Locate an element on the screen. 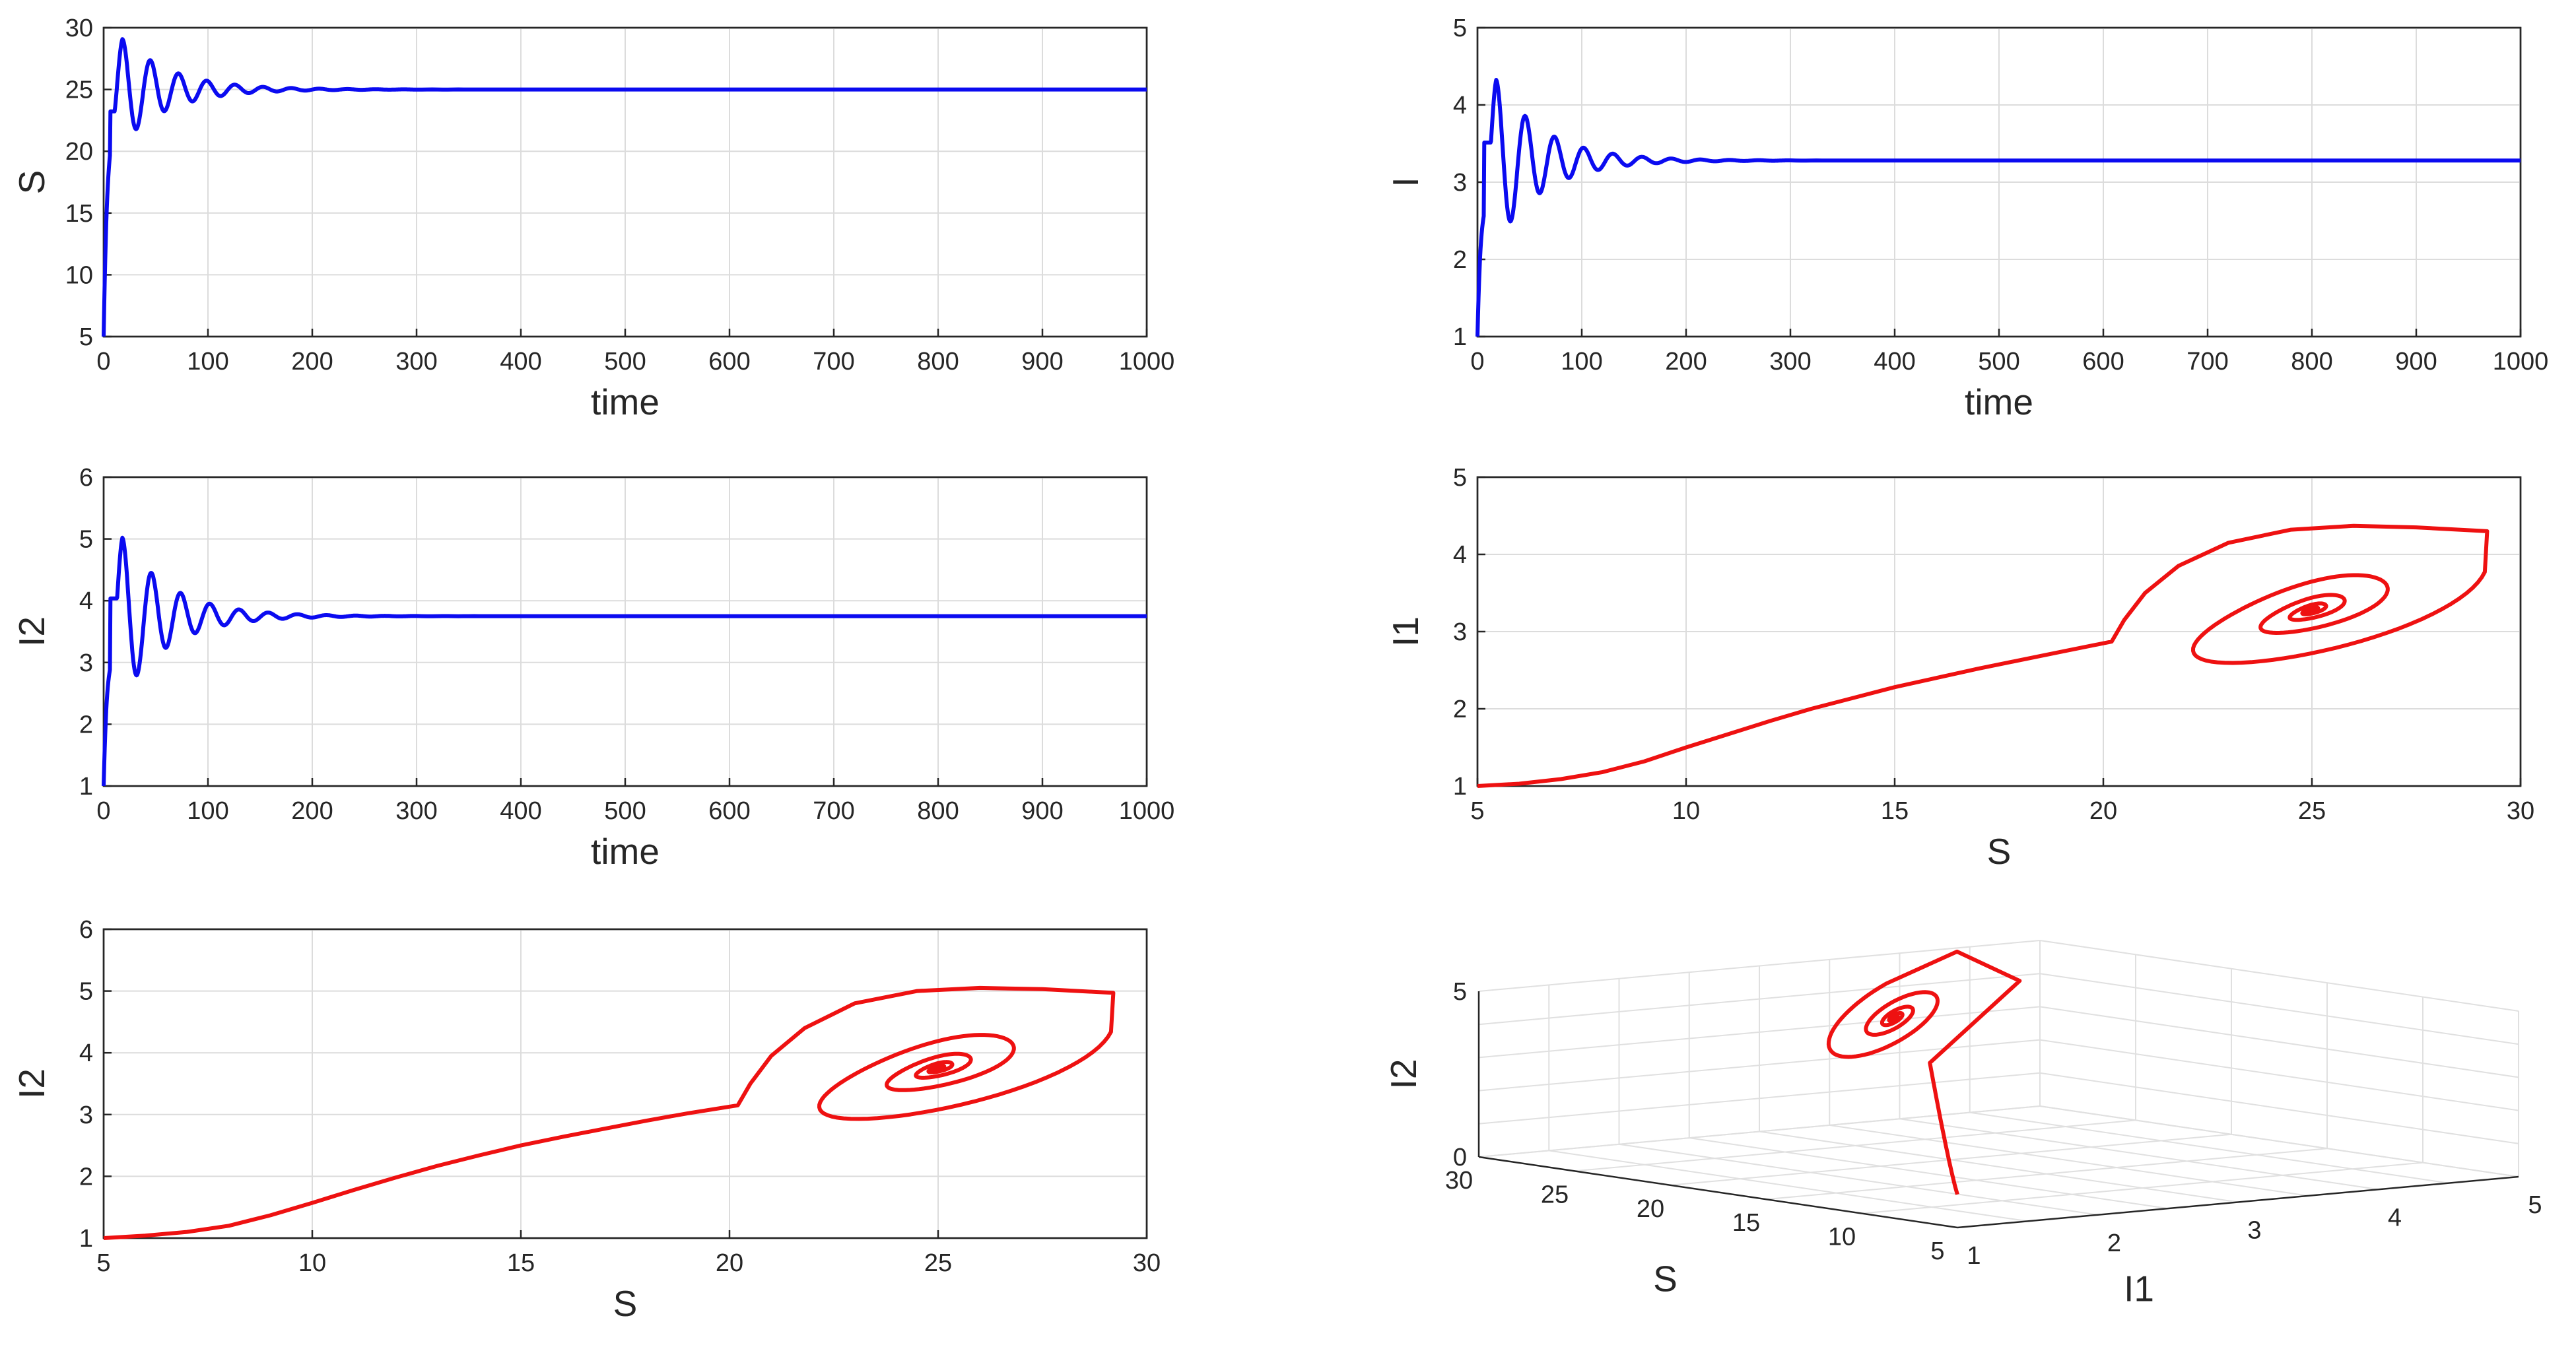 The width and height of the screenshot is (2576, 1347). i2-s-phase-y-tick-label: 4 is located at coordinates (86, 1053).